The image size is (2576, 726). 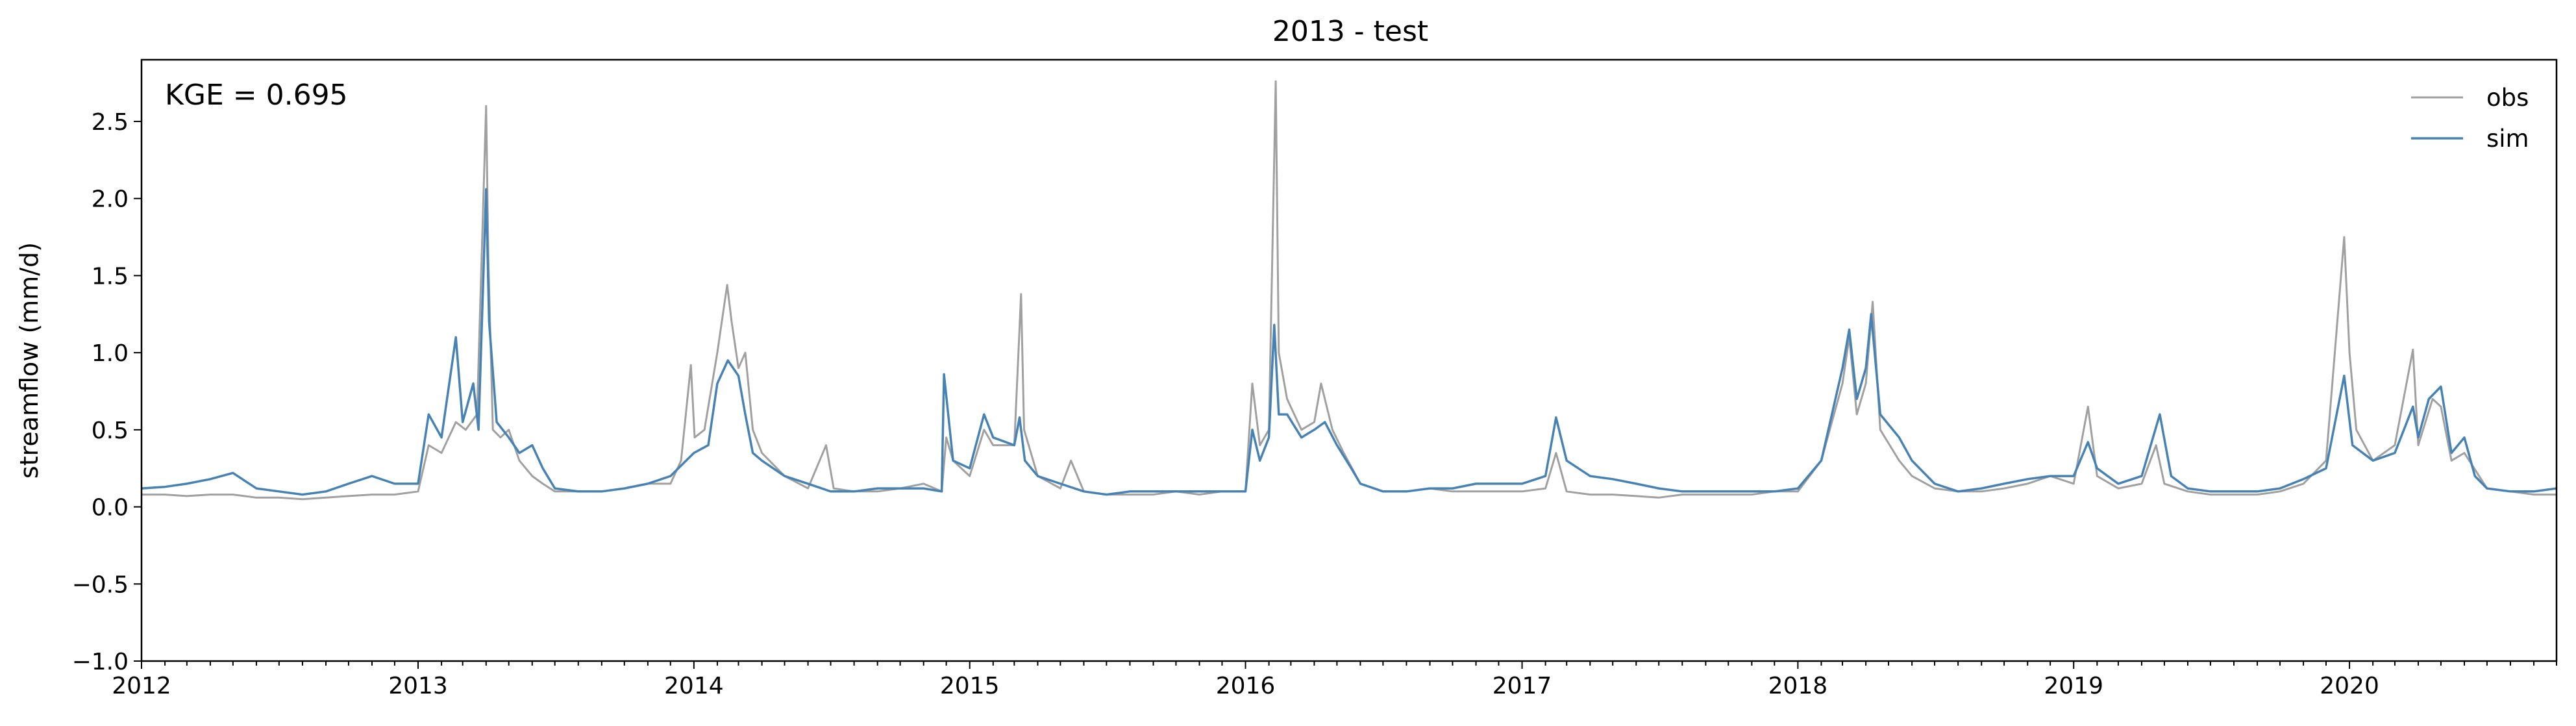 What do you see at coordinates (1334, 680) in the screenshot?
I see `x-axis: 2012 2013 2014 2015 2016 2017 2018 2019 2020` at bounding box center [1334, 680].